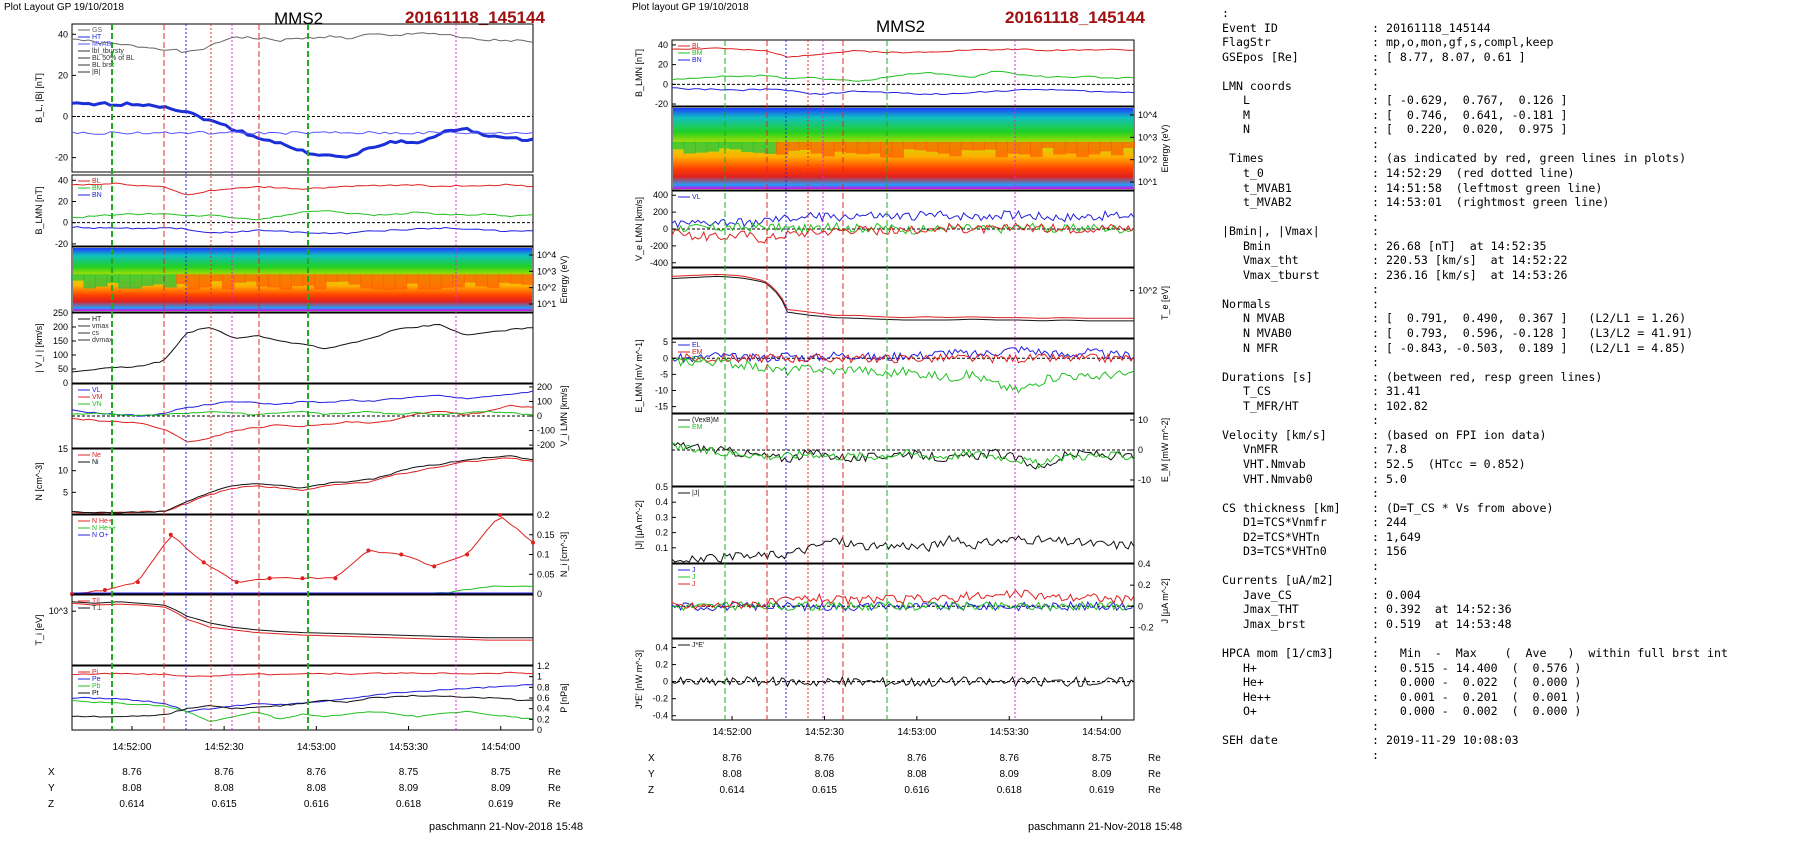 The image size is (1804, 841). I want to click on summary-key: D3=TCS*VHTn0, so click(1274, 551).